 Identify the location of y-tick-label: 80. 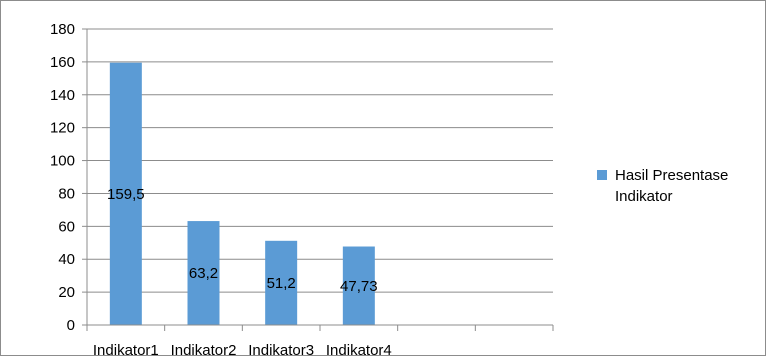
(66, 193).